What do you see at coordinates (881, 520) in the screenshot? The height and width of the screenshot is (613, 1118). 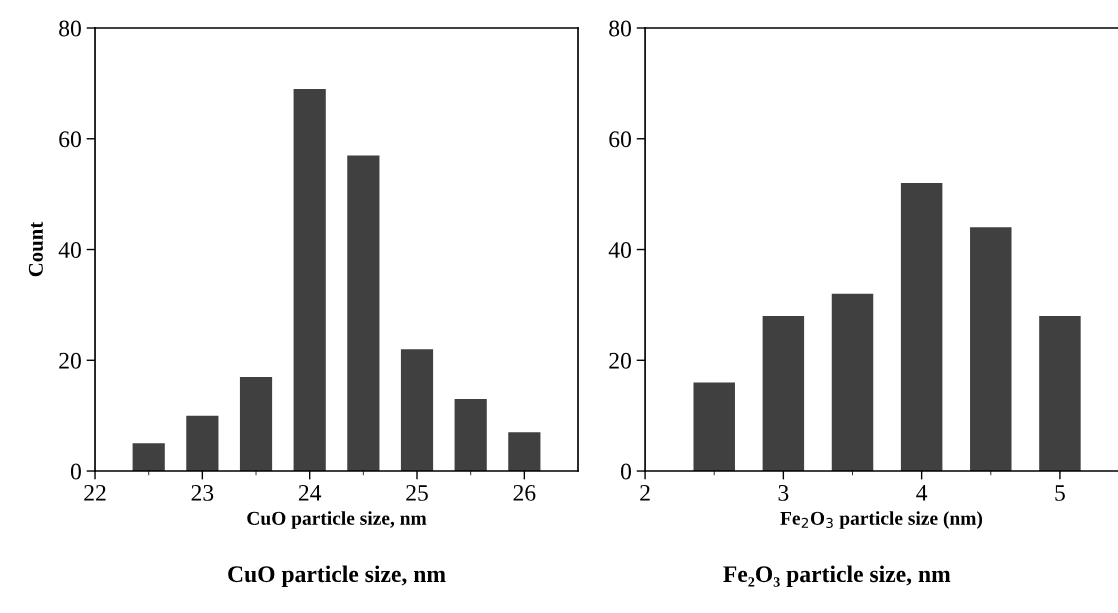 I see `x-axis-title: Fe$_{2}$O$_{3}$ particle size (nm)` at bounding box center [881, 520].